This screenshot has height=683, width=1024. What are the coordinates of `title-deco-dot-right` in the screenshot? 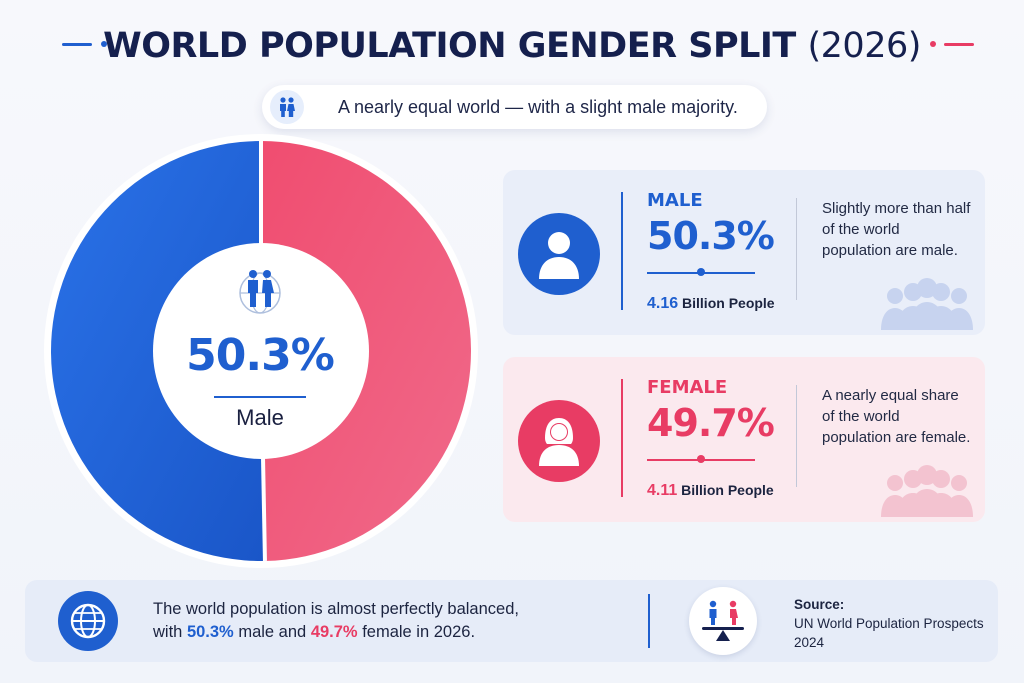 It's located at (933, 44).